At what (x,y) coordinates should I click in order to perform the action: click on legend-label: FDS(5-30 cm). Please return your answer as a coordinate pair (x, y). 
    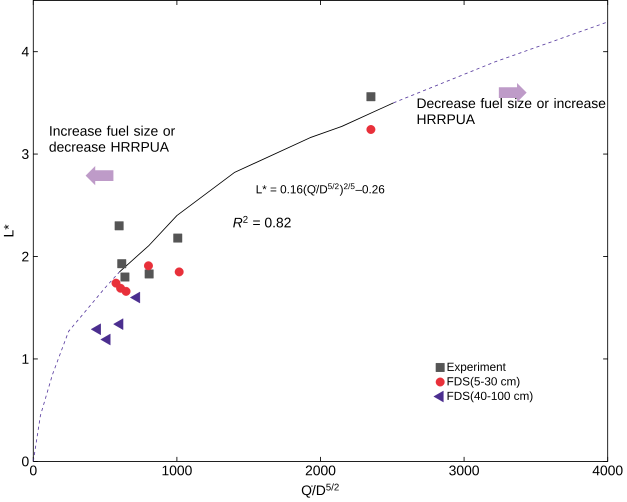
    Looking at the image, I should click on (484, 382).